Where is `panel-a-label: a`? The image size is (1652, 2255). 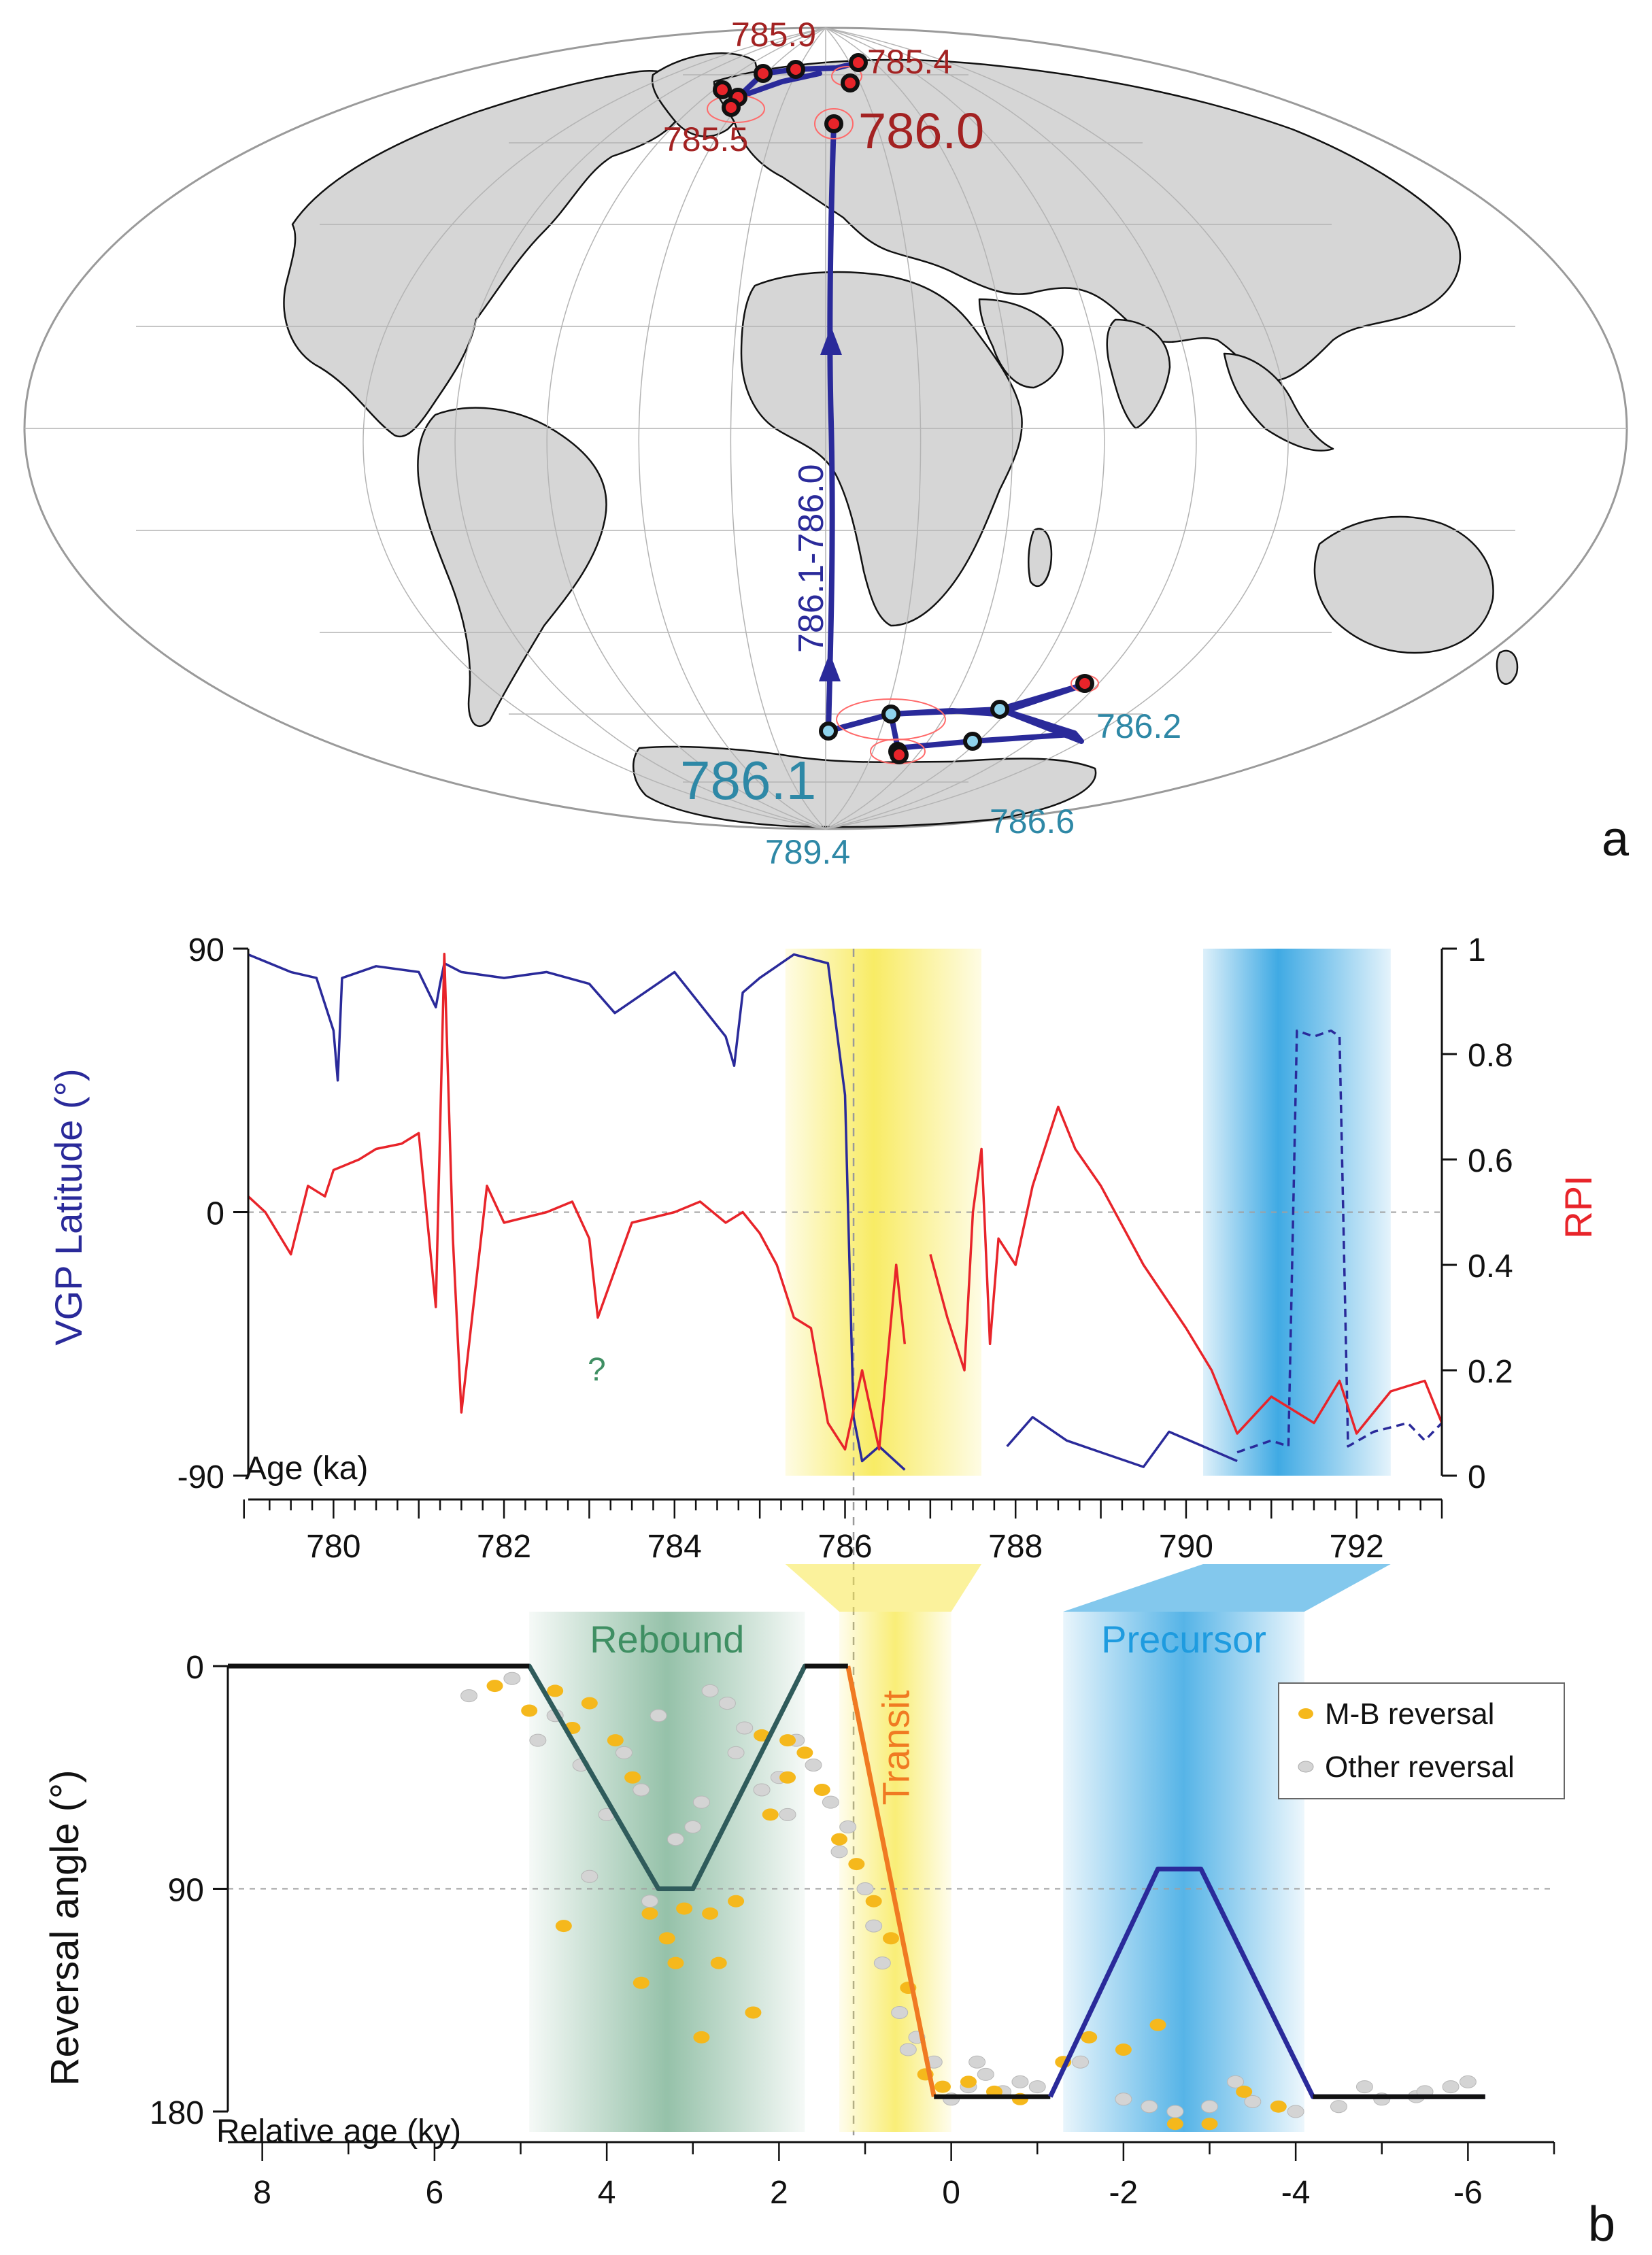 panel-a-label: a is located at coordinates (1616, 839).